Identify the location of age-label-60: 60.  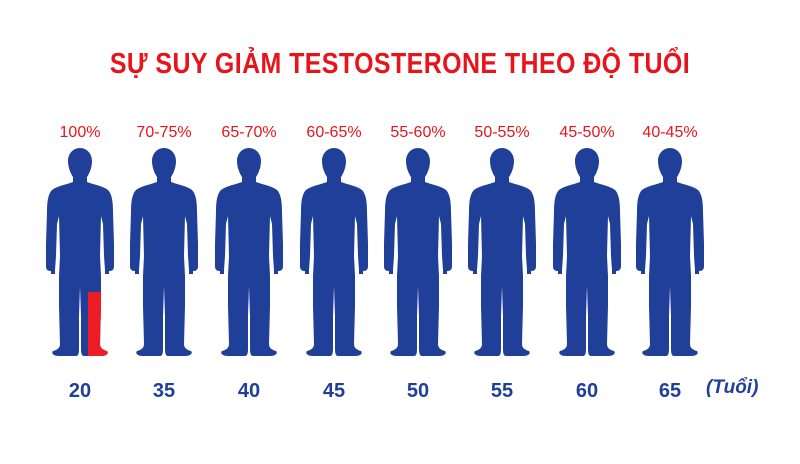
(587, 391).